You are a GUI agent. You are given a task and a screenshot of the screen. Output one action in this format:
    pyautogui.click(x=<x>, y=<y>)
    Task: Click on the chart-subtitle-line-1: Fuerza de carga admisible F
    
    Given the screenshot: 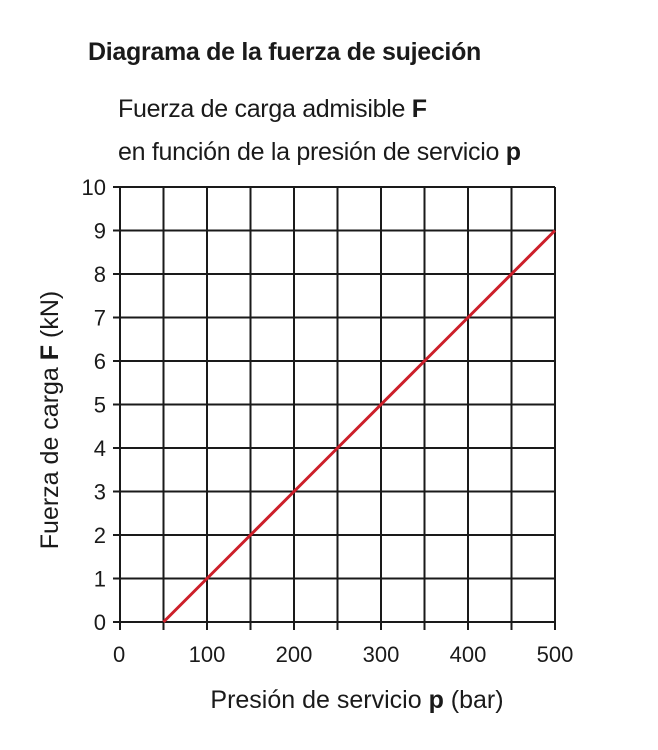 What is the action you would take?
    pyautogui.click(x=272, y=109)
    